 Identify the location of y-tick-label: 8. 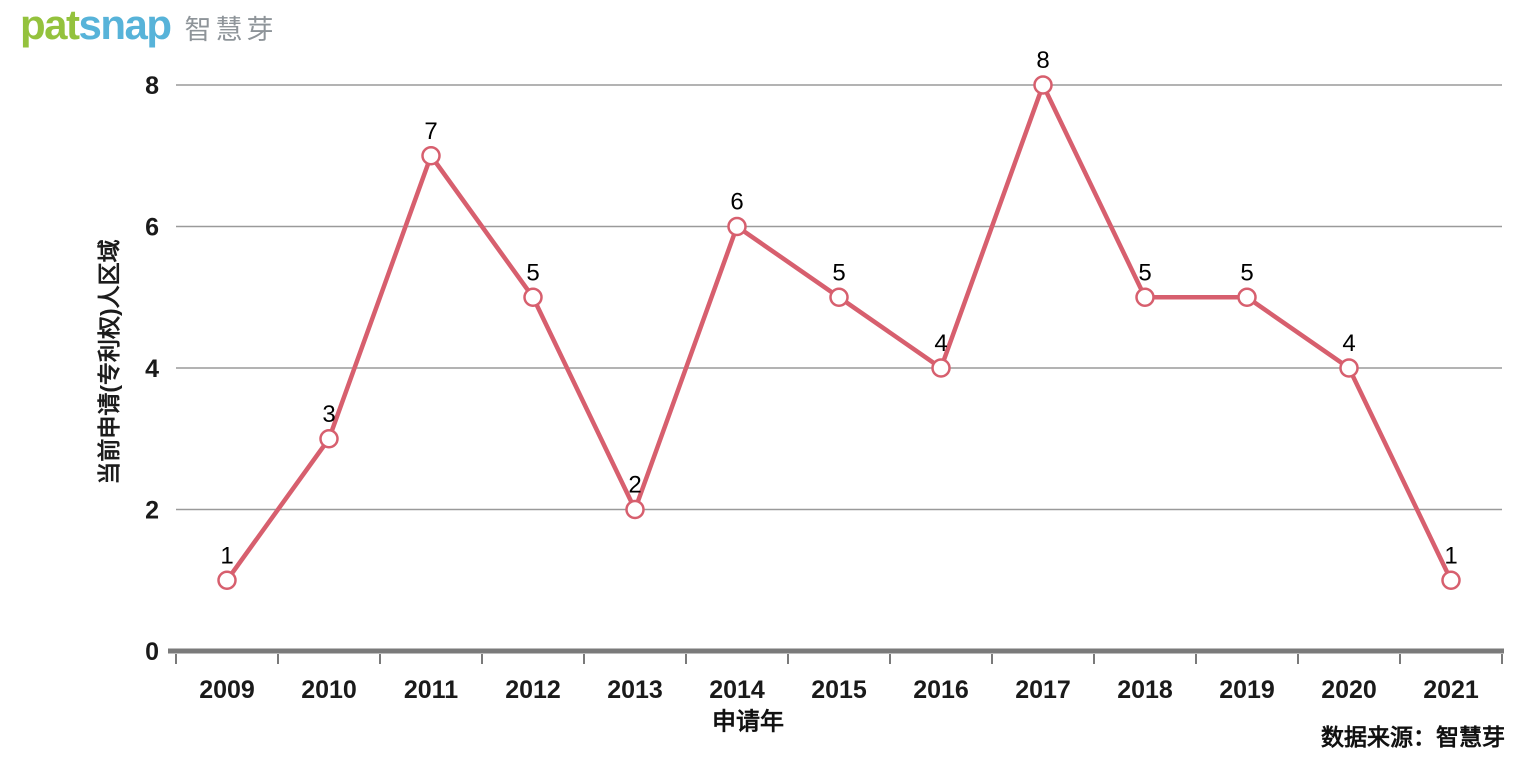
(152, 86).